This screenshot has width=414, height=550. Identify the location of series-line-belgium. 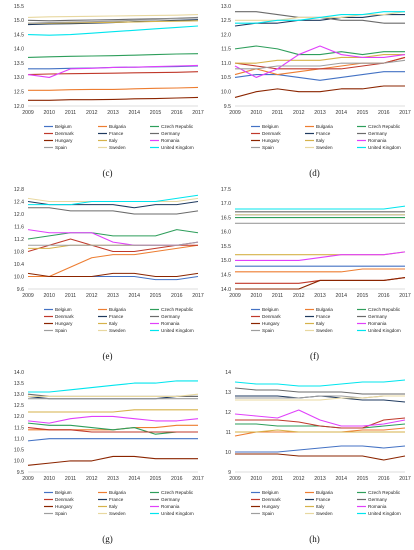
(112, 440).